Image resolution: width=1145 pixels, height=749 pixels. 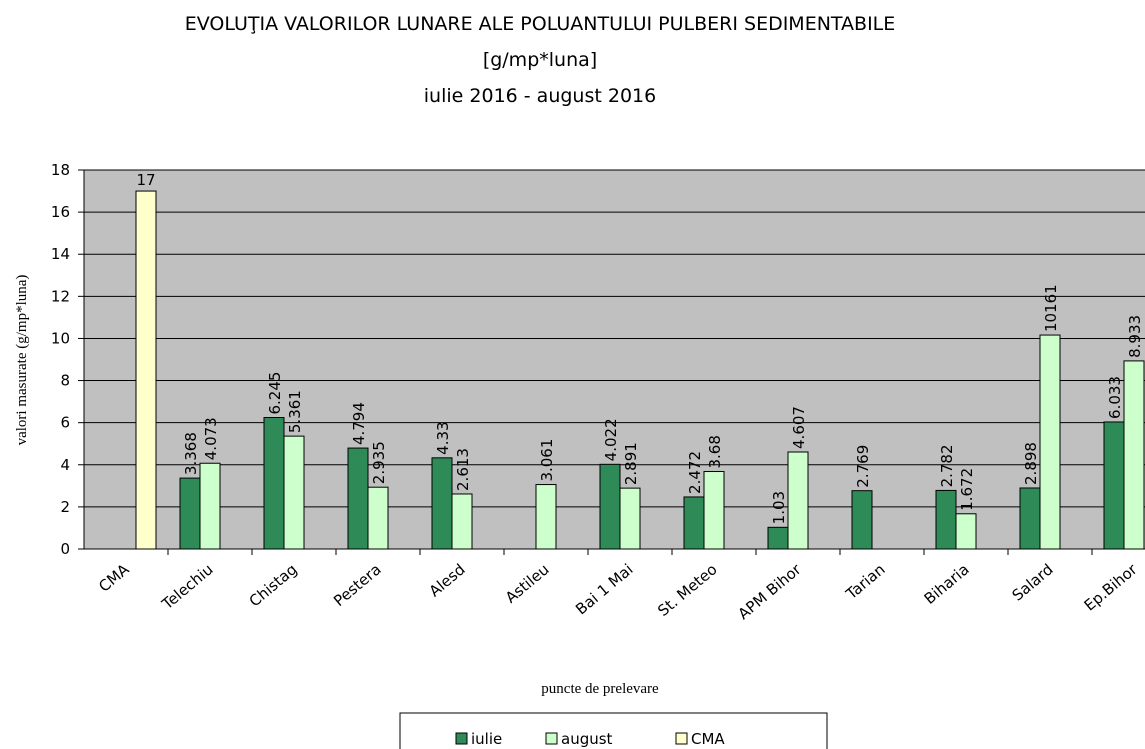 What do you see at coordinates (715, 451) in the screenshot?
I see `data-label: 3.68` at bounding box center [715, 451].